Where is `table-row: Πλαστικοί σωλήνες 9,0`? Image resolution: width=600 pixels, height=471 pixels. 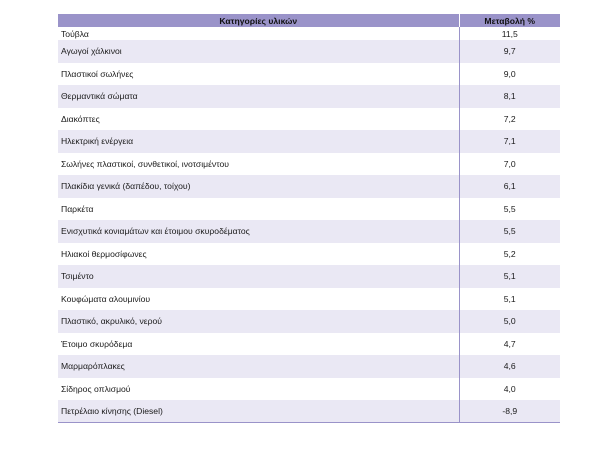 table-row: Πλαστικοί σωλήνες 9,0 is located at coordinates (309, 73).